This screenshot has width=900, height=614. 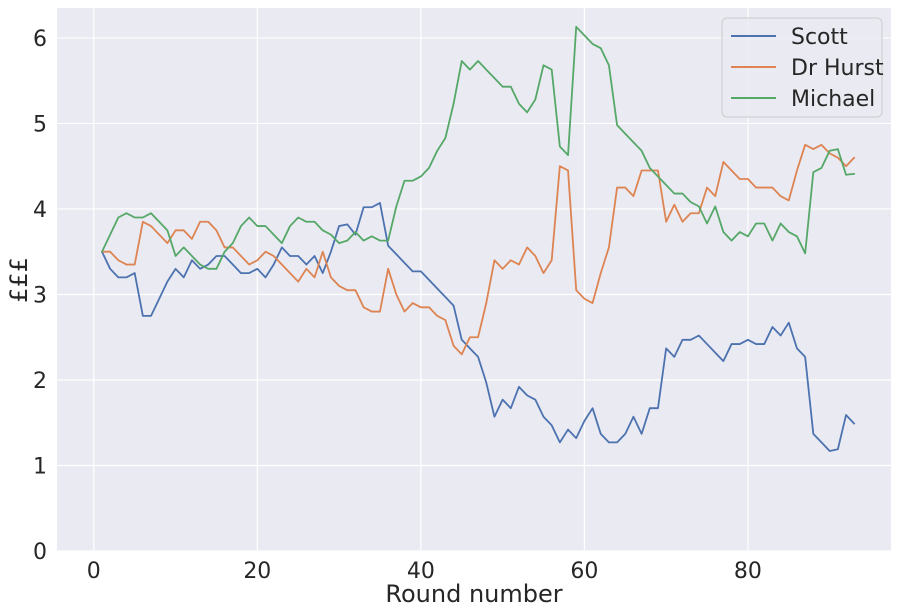 What do you see at coordinates (473, 594) in the screenshot?
I see `x-axis-label: Round number` at bounding box center [473, 594].